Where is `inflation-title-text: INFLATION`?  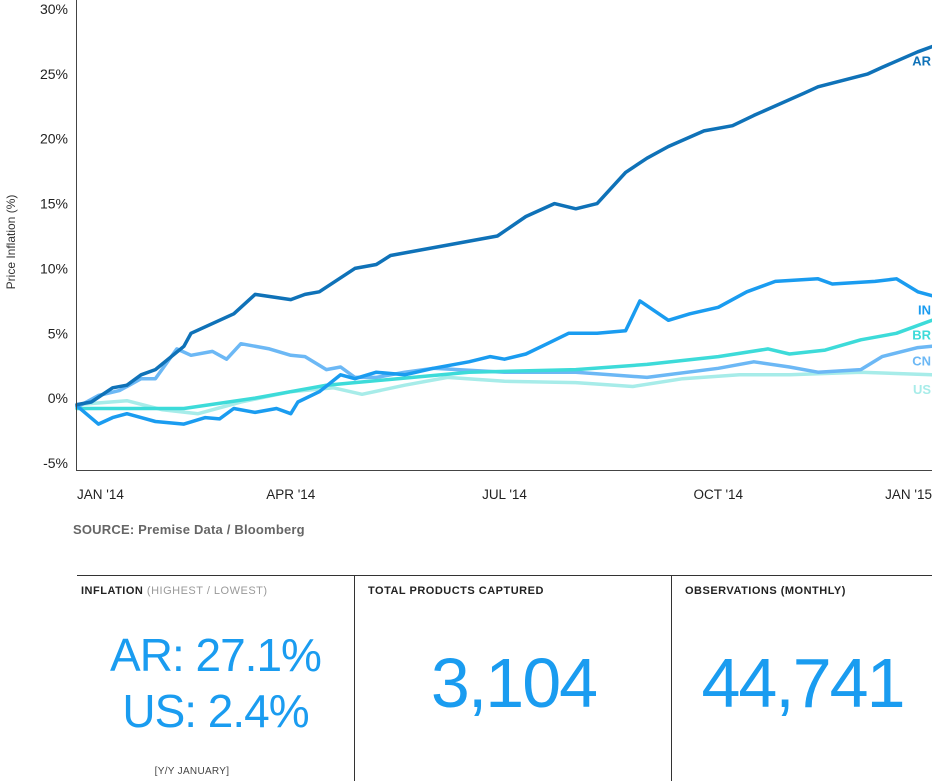
inflation-title-text: INFLATION is located at coordinates (112, 591).